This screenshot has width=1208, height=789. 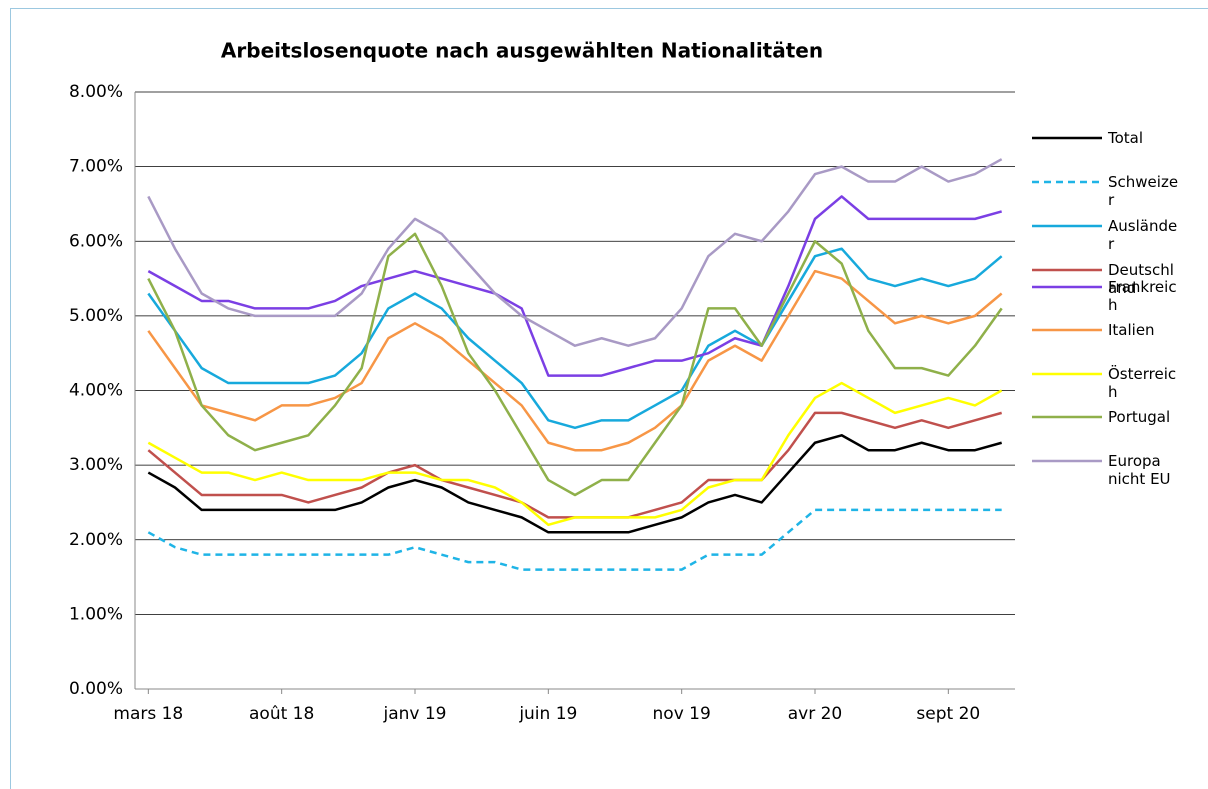 I want to click on legend-label: Deutschland, so click(x=1141, y=279).